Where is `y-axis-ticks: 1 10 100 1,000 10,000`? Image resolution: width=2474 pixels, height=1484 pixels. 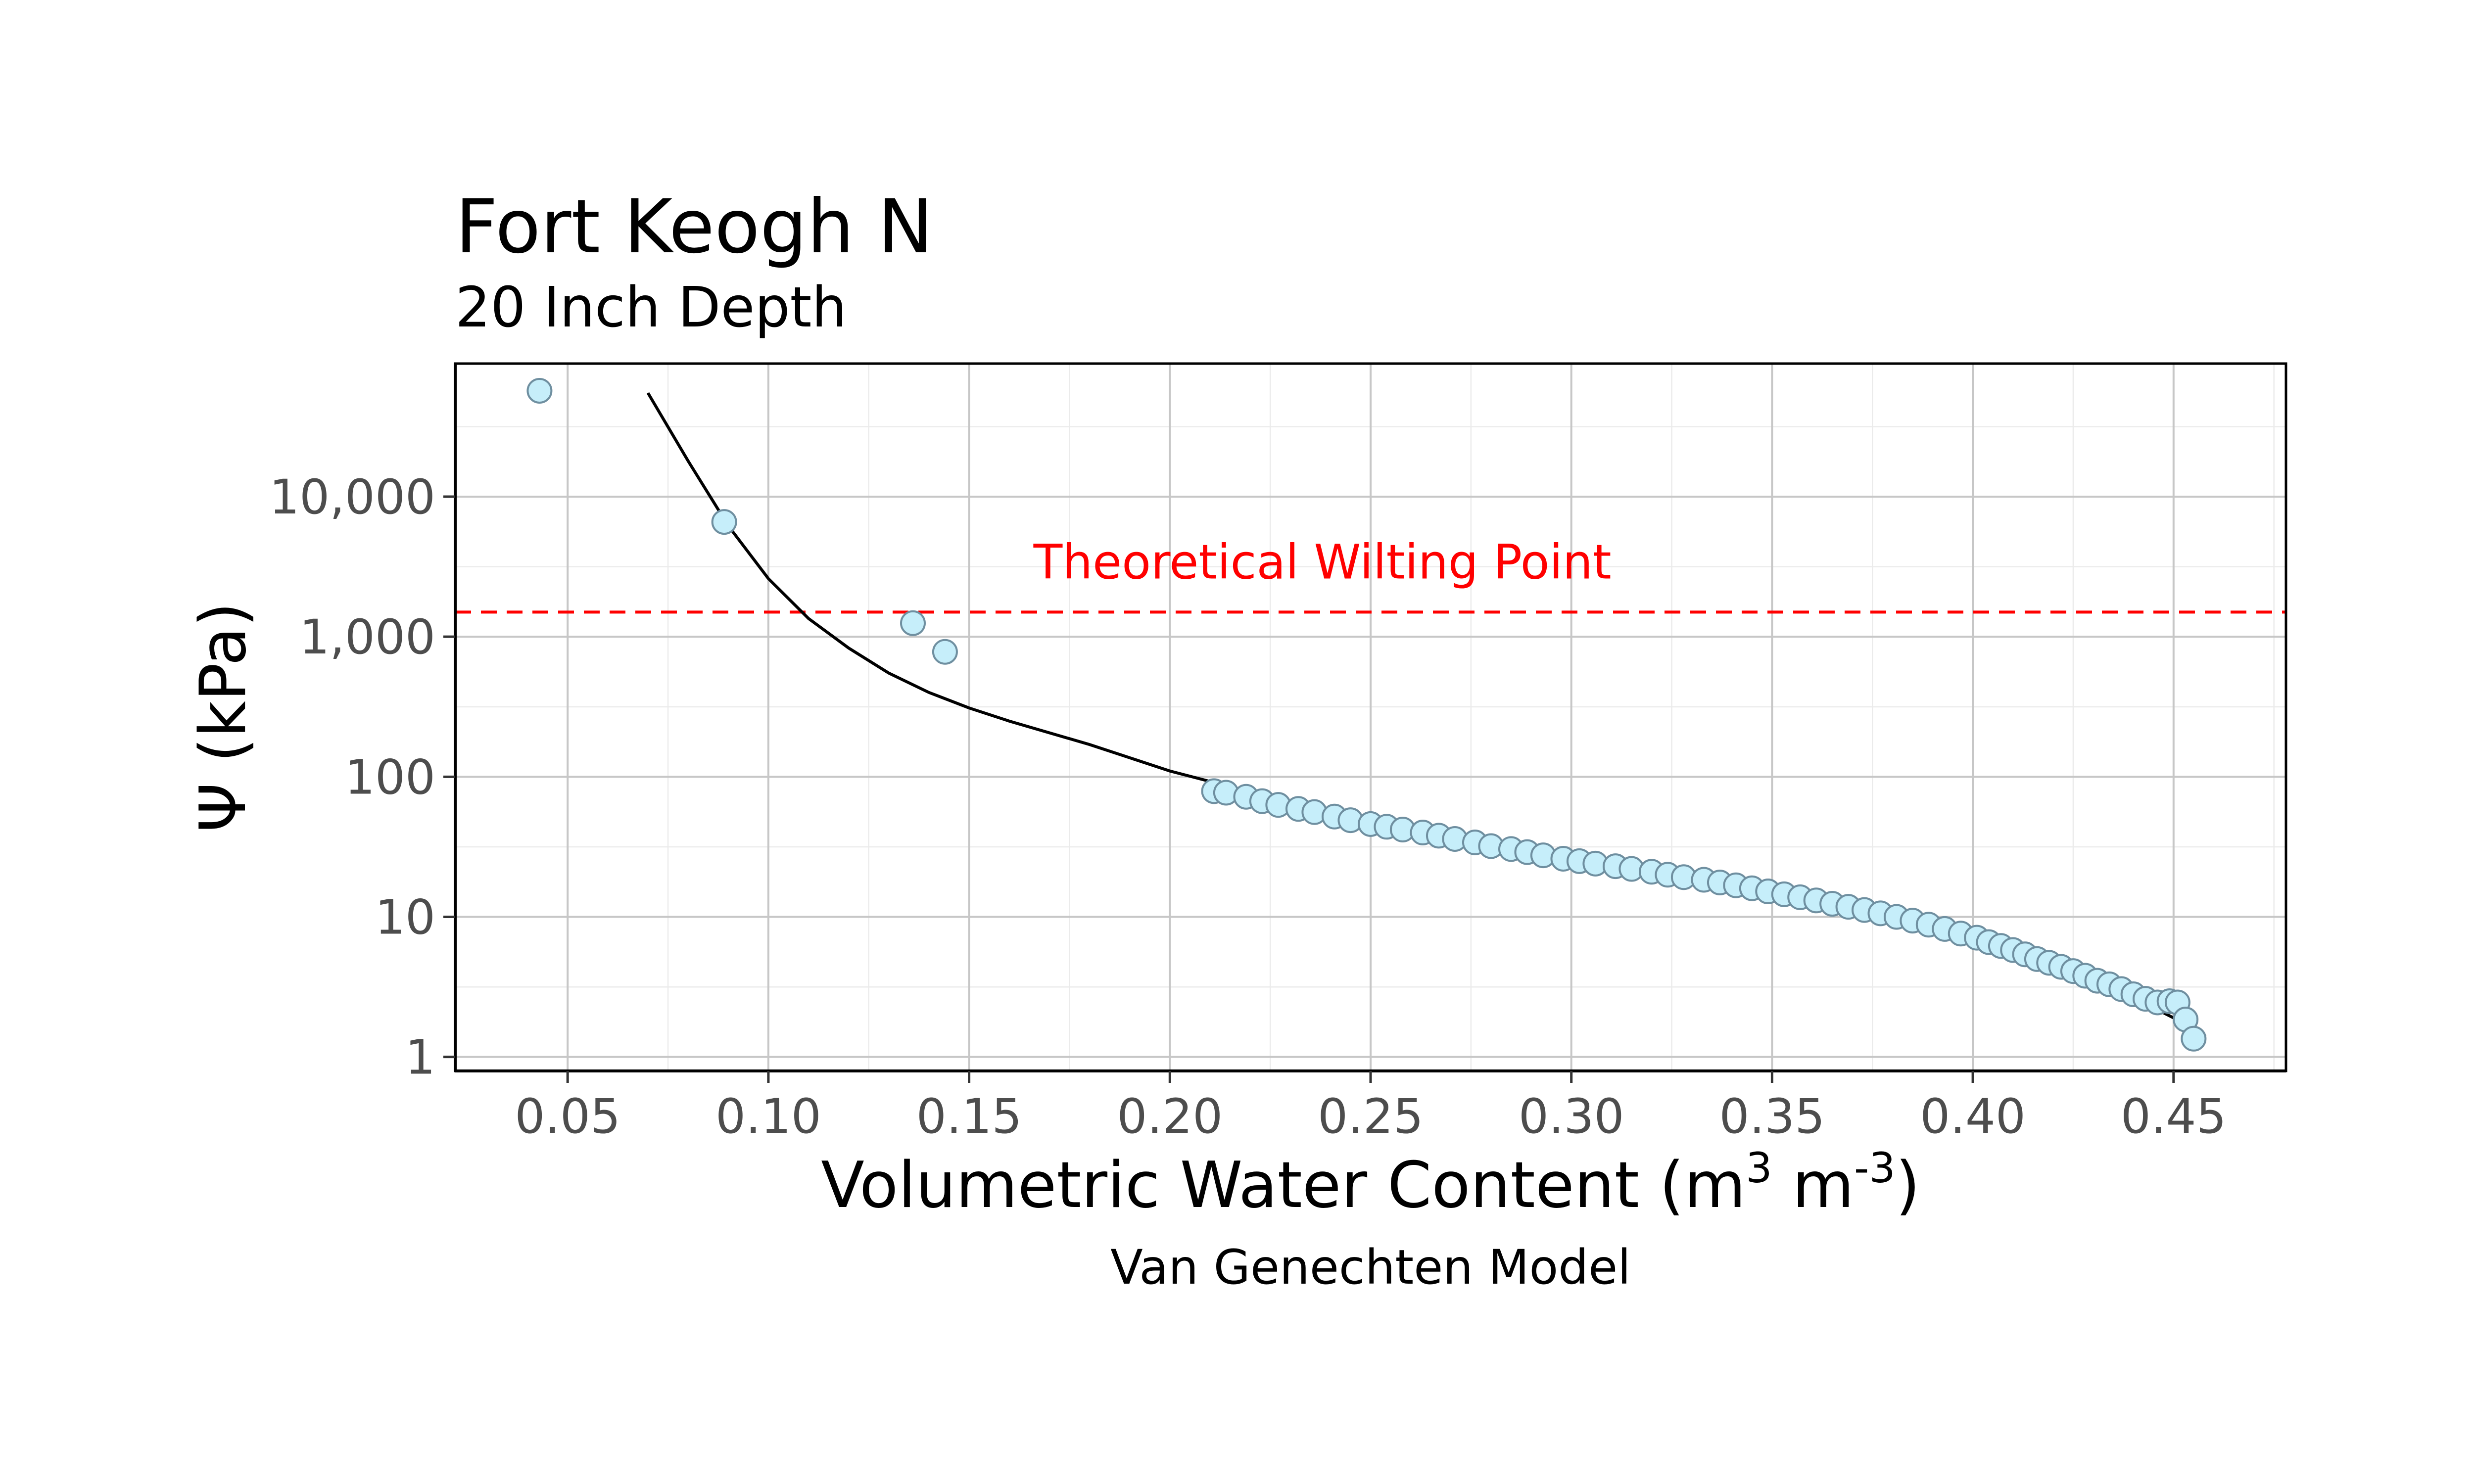
y-axis-ticks: 1 10 100 1,000 10,000 is located at coordinates (362, 777).